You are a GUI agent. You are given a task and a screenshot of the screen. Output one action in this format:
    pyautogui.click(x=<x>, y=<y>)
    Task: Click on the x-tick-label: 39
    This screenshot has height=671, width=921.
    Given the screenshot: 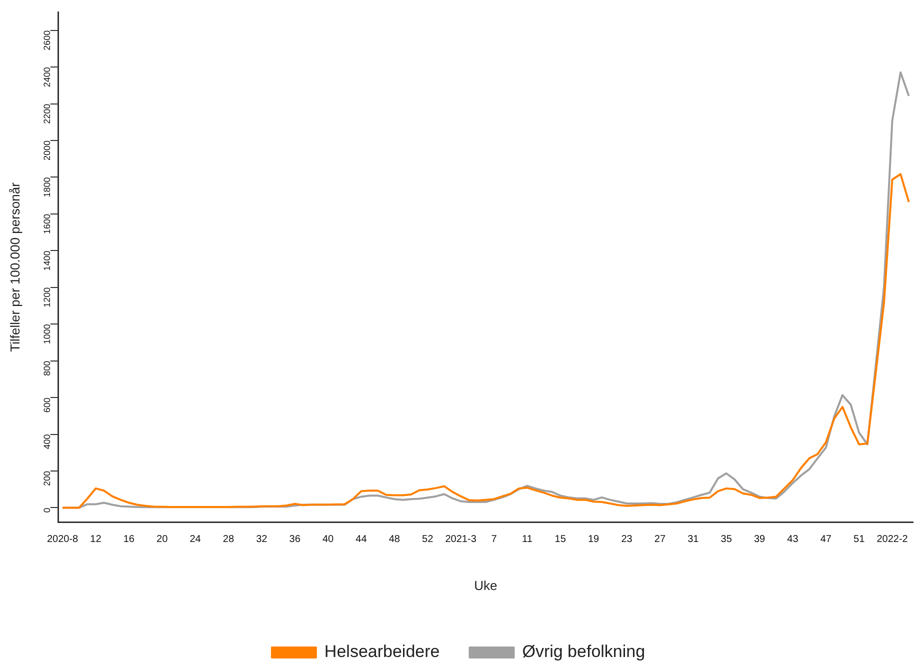 What is the action you would take?
    pyautogui.click(x=760, y=540)
    